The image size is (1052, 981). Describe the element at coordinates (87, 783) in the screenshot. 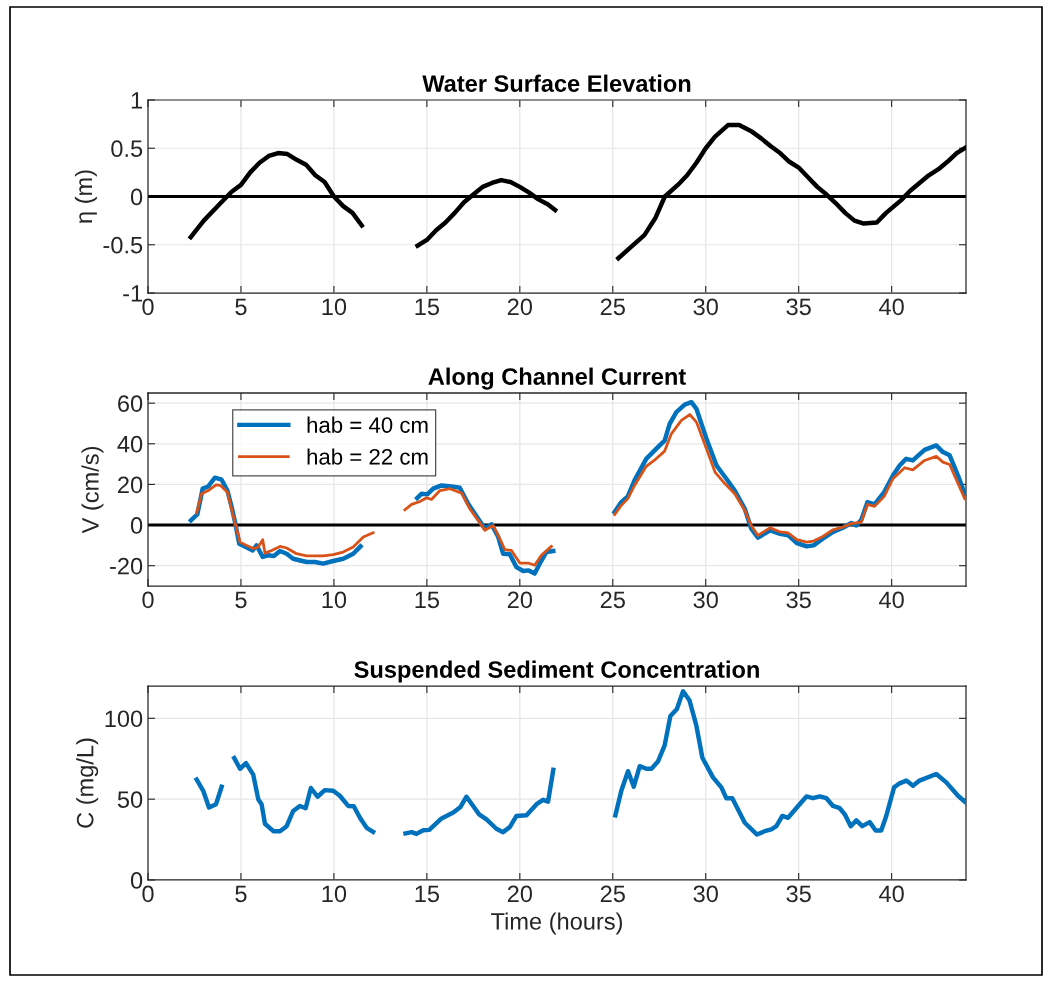

I see `y-axis-title: C (mg/L)` at that location.